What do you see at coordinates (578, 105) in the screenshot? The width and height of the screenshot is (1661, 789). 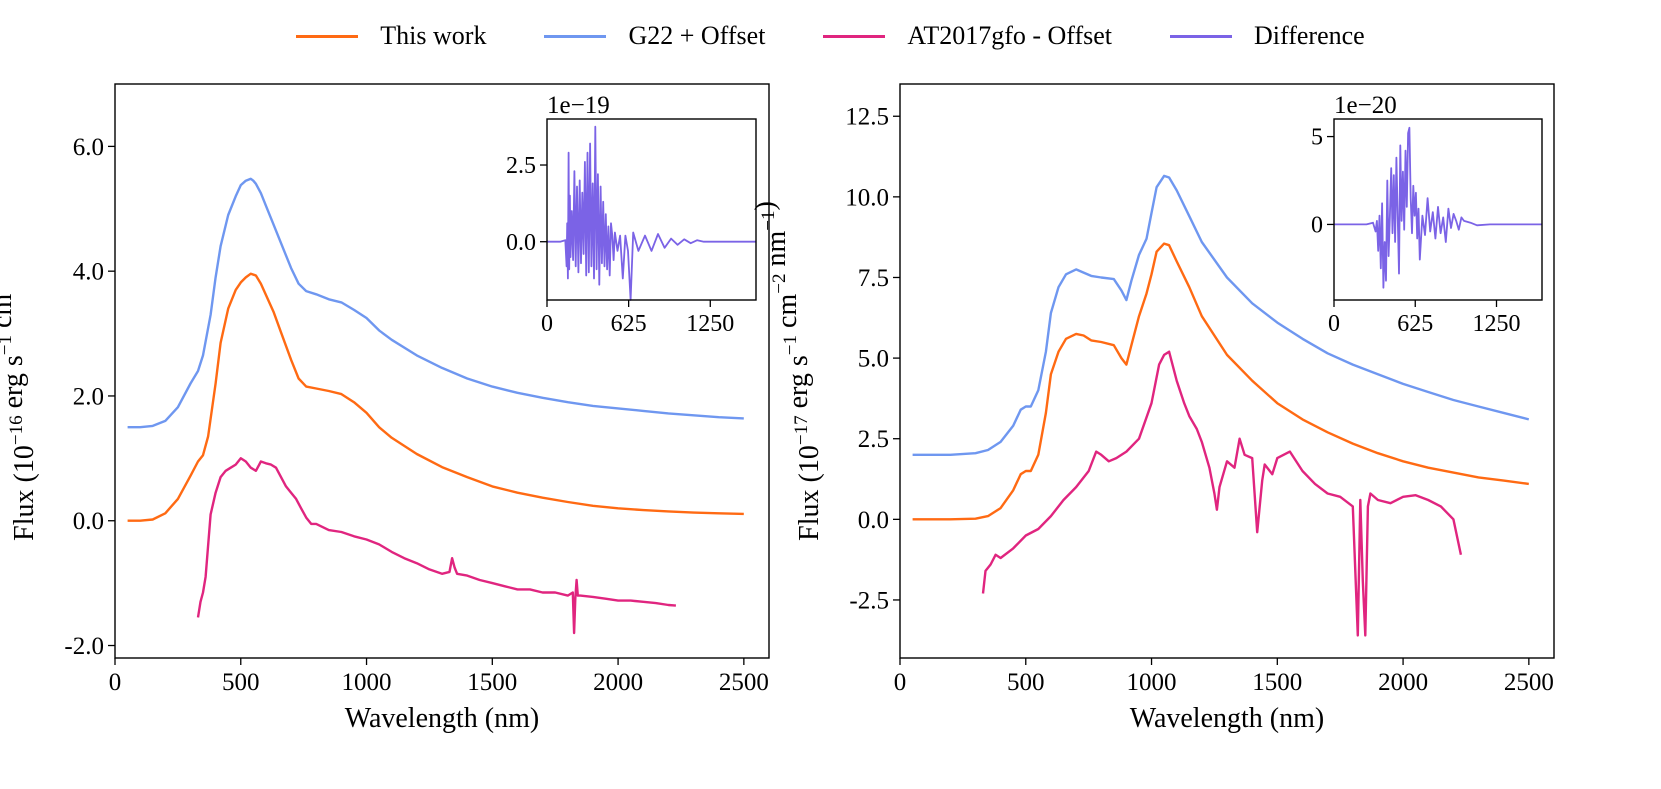 I see `inset-offset-label: 1e−19` at bounding box center [578, 105].